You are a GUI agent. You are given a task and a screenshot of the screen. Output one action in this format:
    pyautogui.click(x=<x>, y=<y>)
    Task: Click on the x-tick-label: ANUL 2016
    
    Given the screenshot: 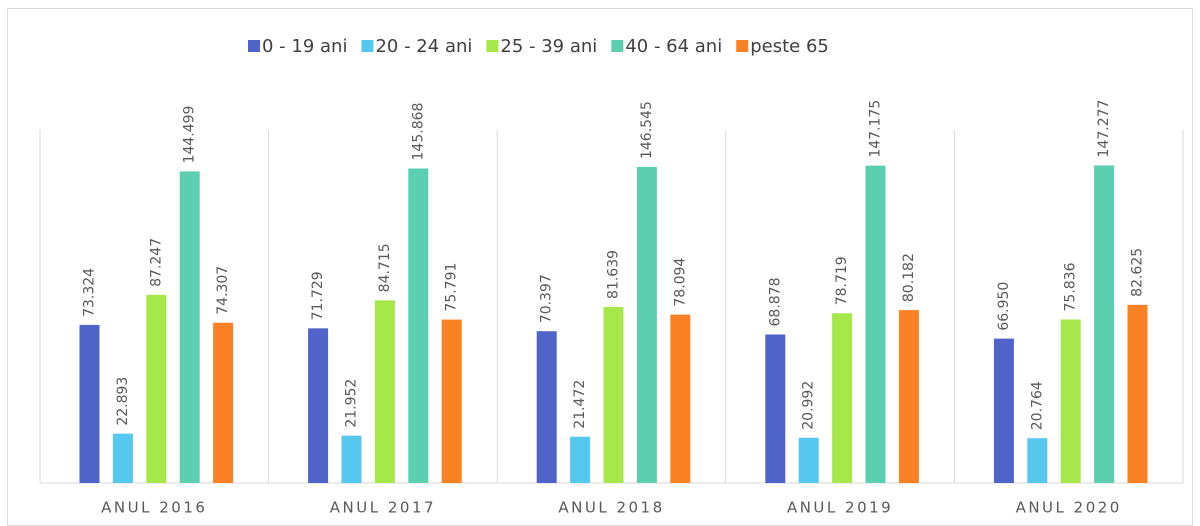 What is the action you would take?
    pyautogui.click(x=154, y=508)
    